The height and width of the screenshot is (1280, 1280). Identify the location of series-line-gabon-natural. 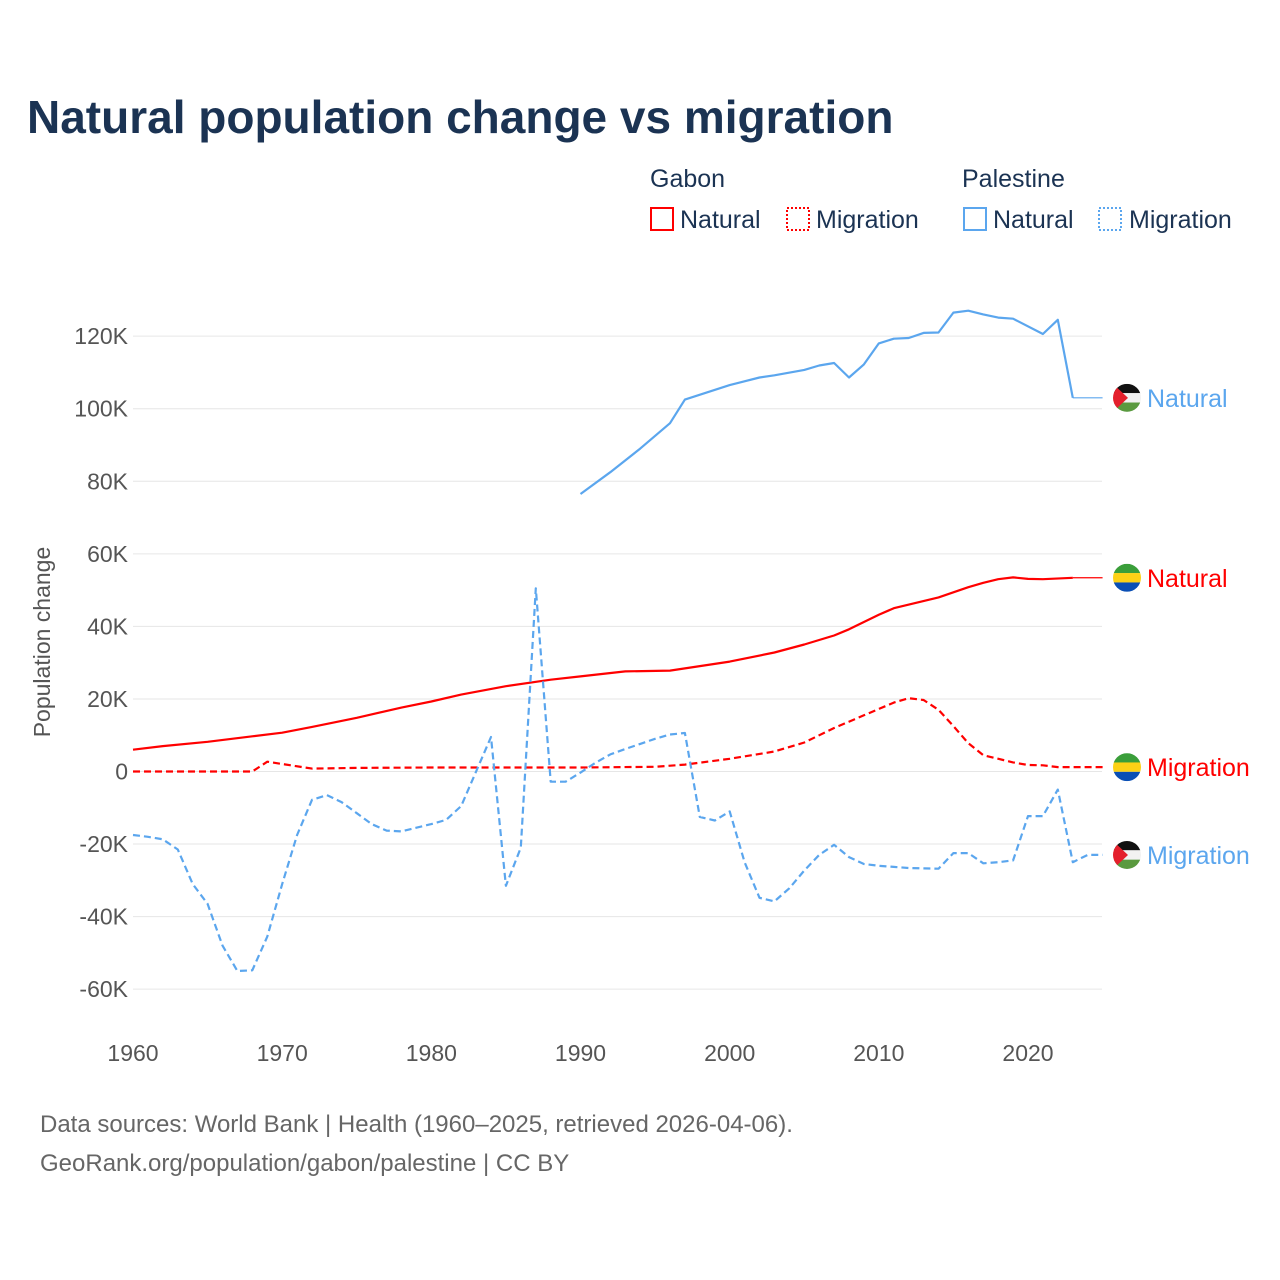
(602, 663).